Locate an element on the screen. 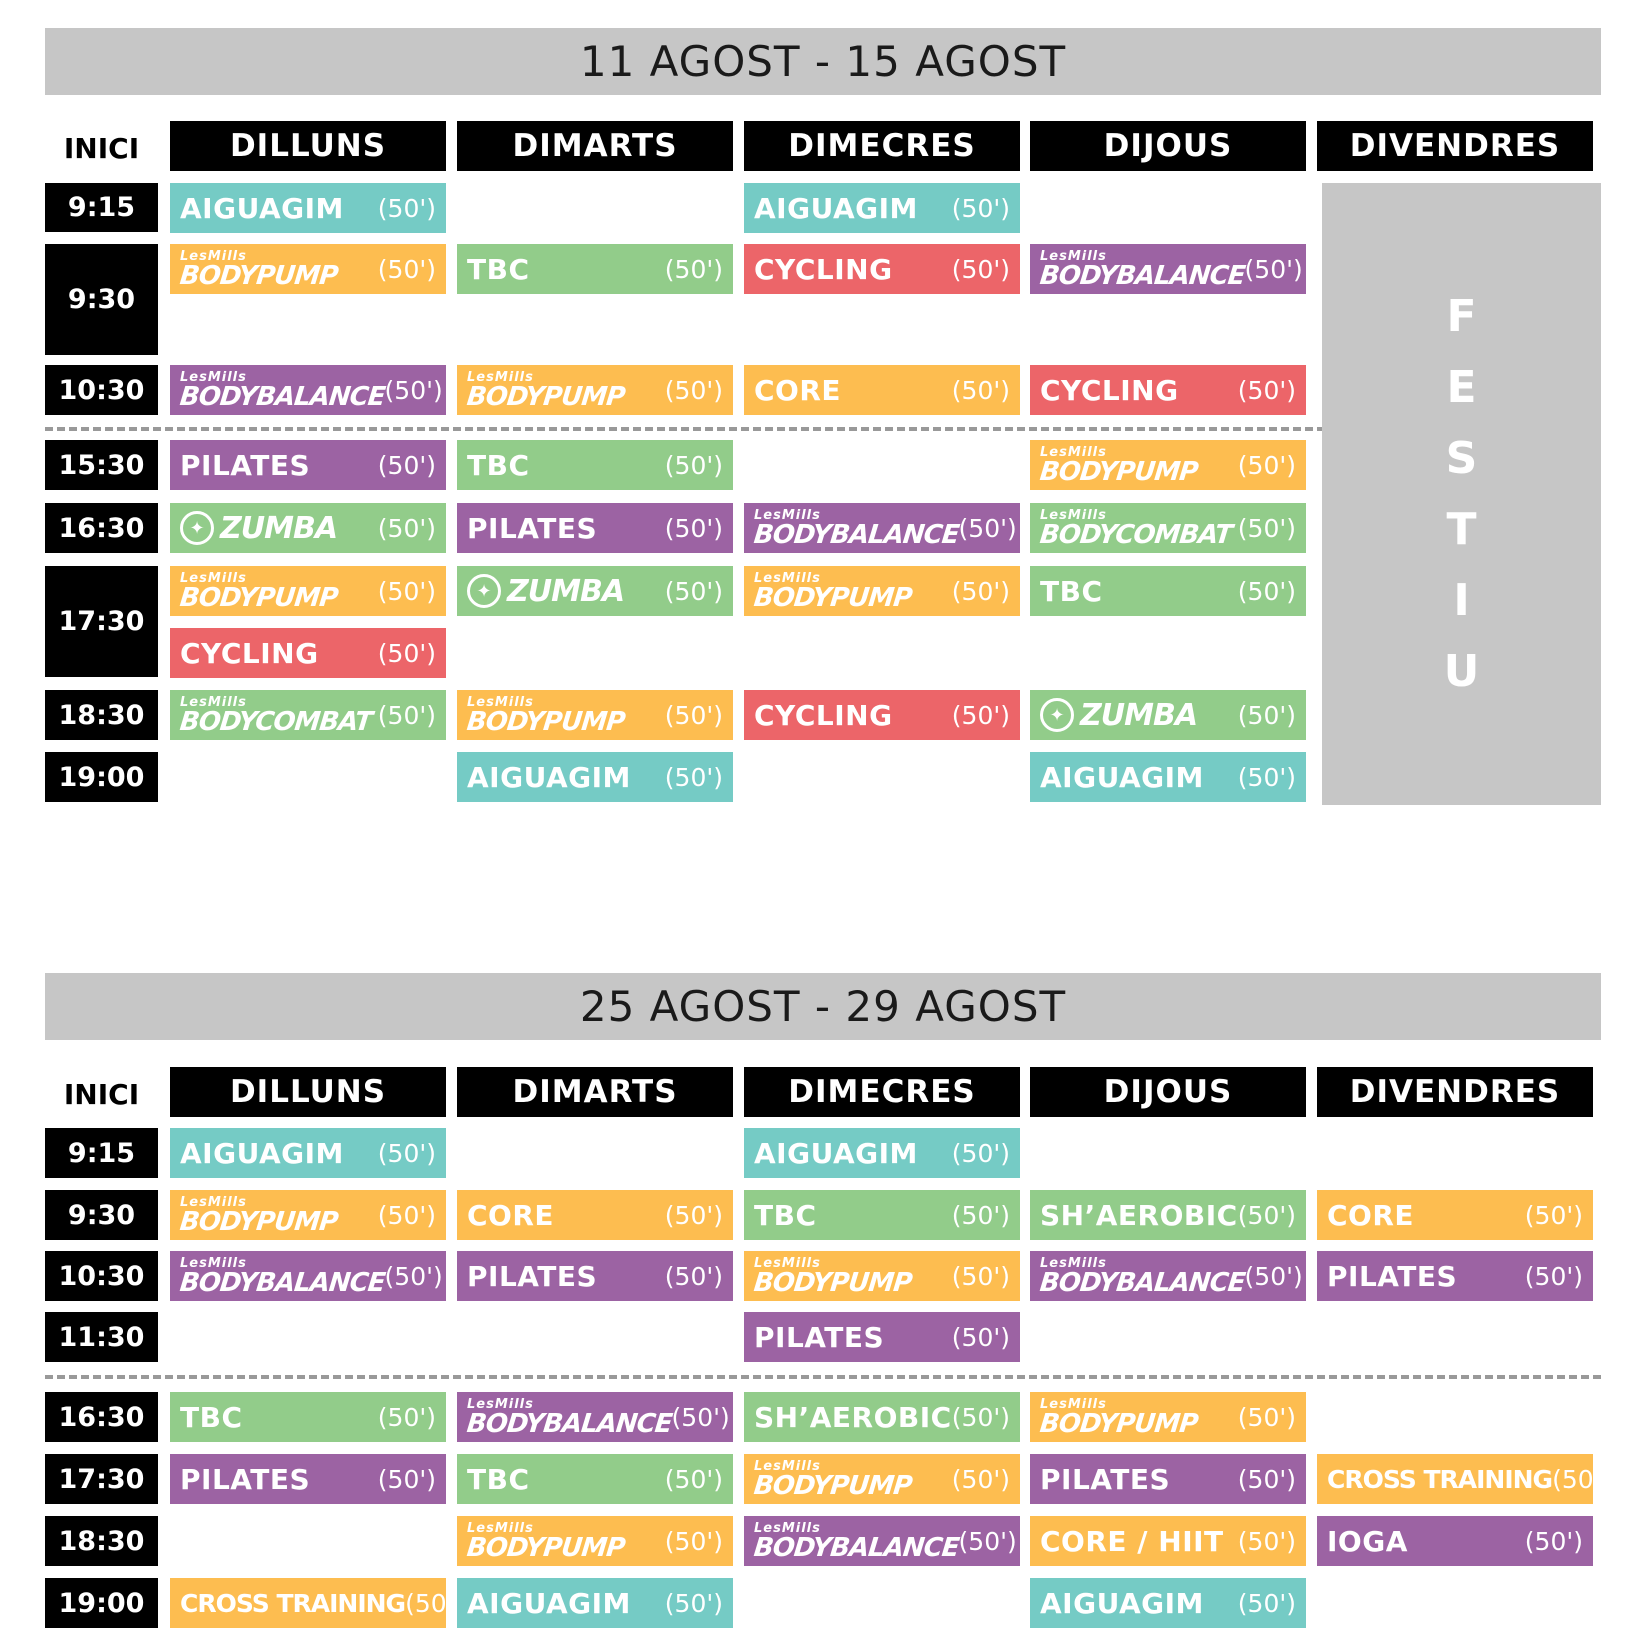 This screenshot has height=1645, width=1646. time-slot: 17:30 is located at coordinates (101, 1479).